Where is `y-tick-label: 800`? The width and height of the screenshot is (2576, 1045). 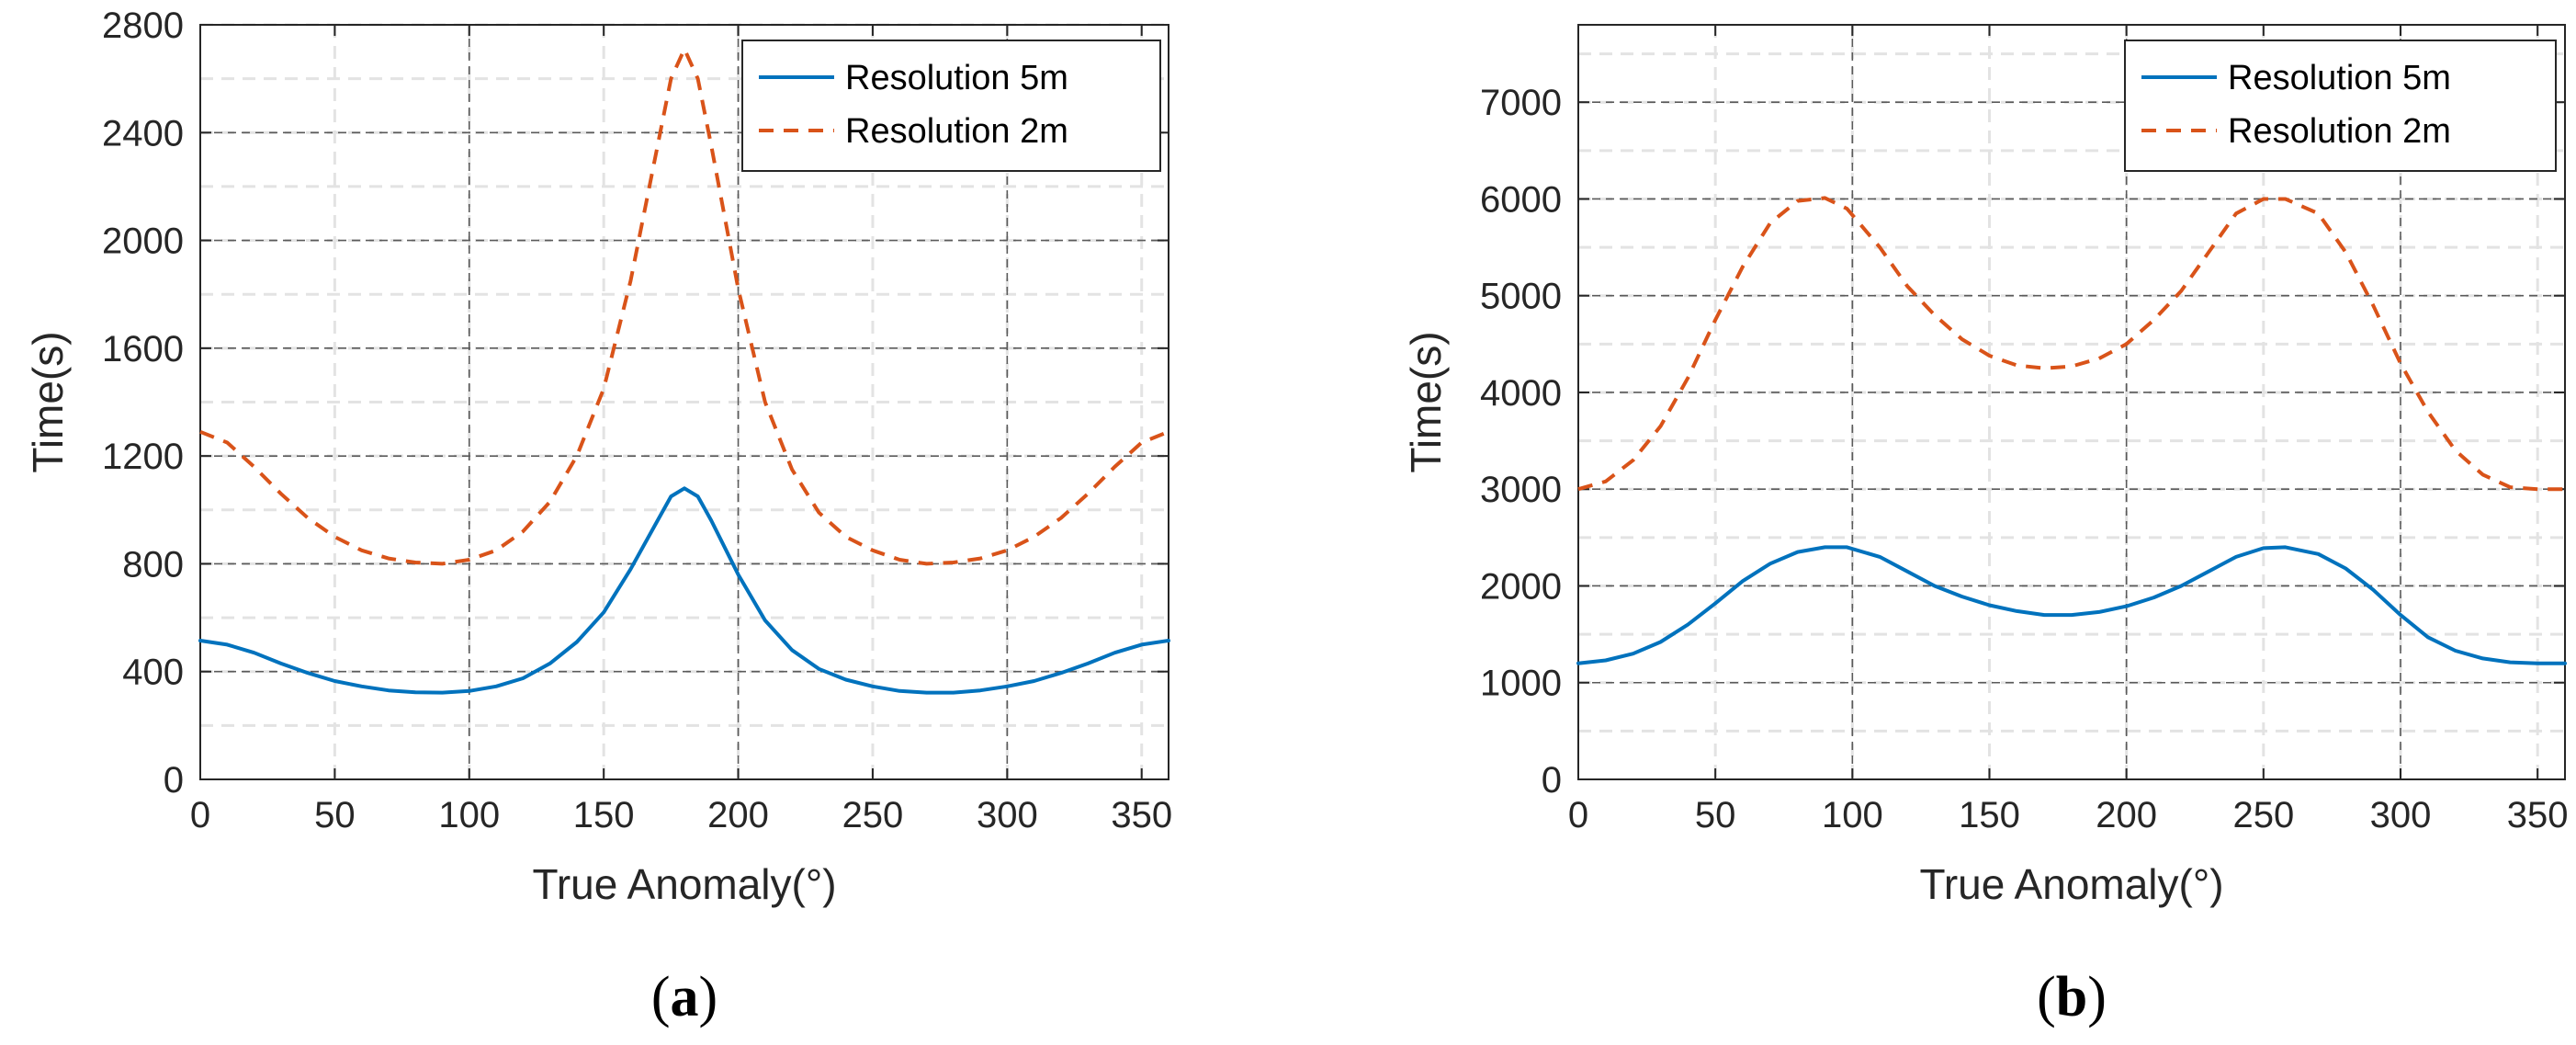 y-tick-label: 800 is located at coordinates (153, 564).